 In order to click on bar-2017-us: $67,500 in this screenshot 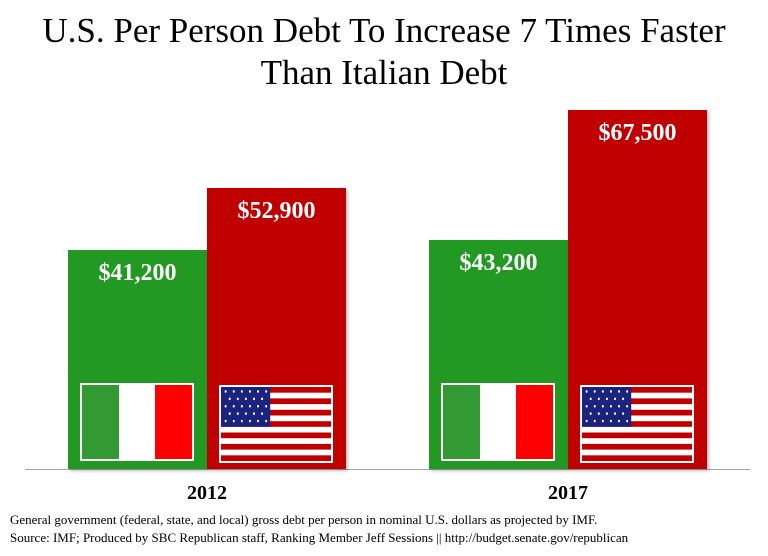, I will do `click(637, 289)`.